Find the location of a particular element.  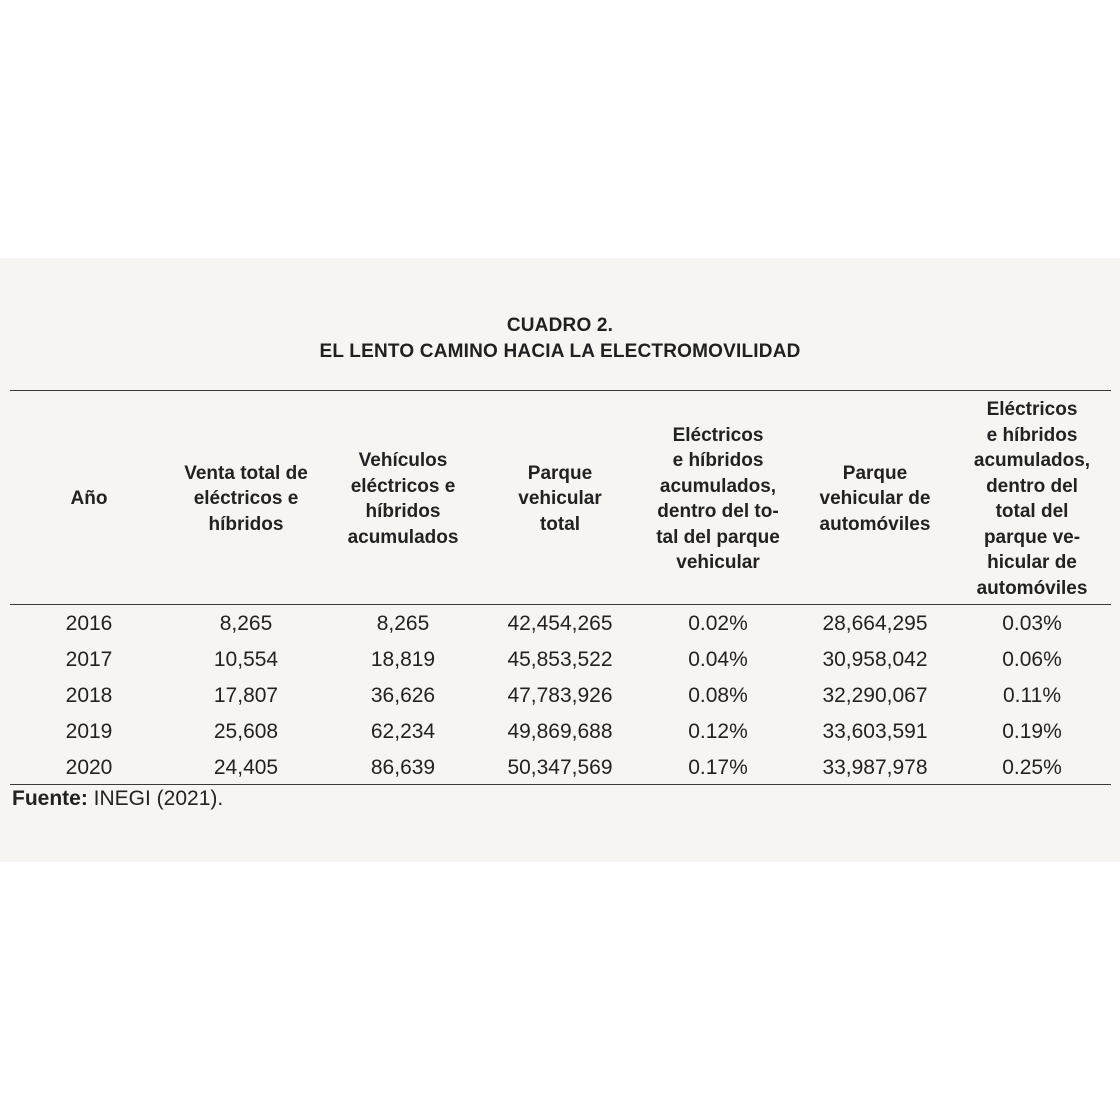

cell-accumulated-vehicles: 8,265 is located at coordinates (403, 623).